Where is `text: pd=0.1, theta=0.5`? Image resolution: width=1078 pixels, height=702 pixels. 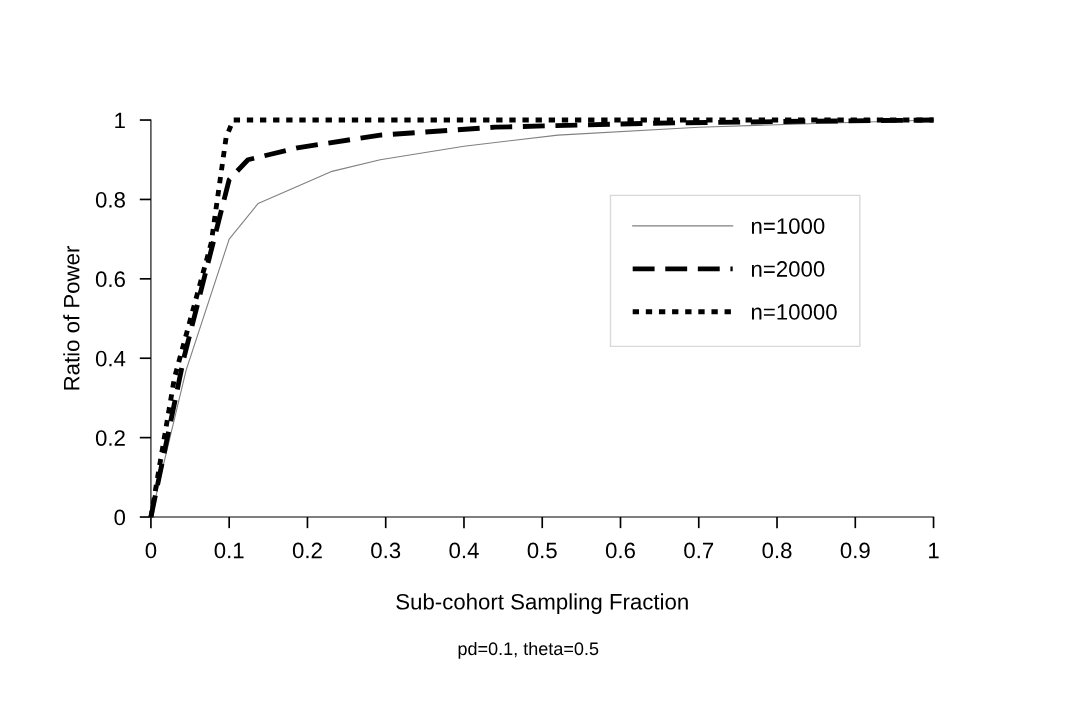
text: pd=0.1, theta=0.5 is located at coordinates (528, 650).